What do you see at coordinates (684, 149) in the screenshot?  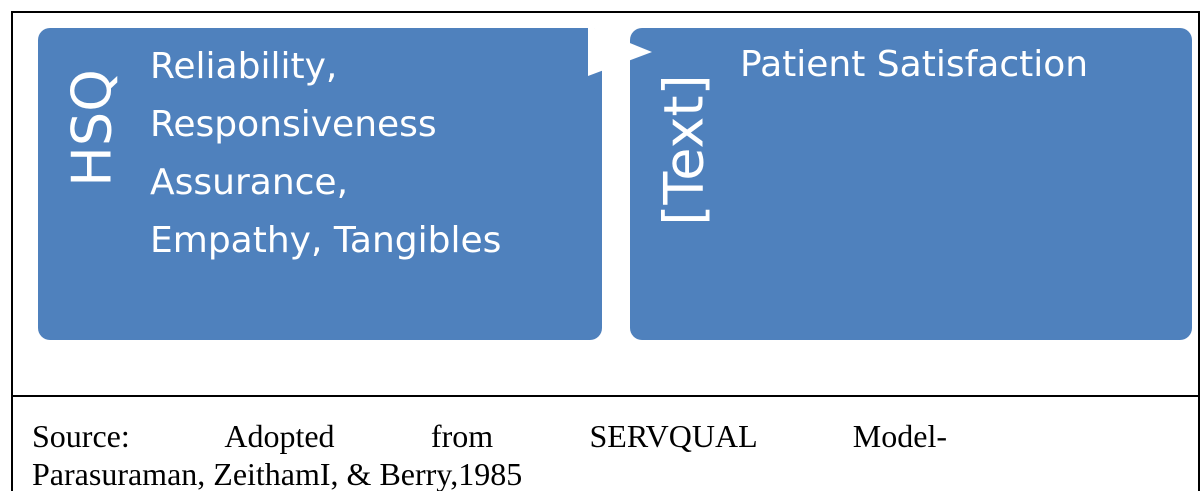 I see `node-label: [Text]` at bounding box center [684, 149].